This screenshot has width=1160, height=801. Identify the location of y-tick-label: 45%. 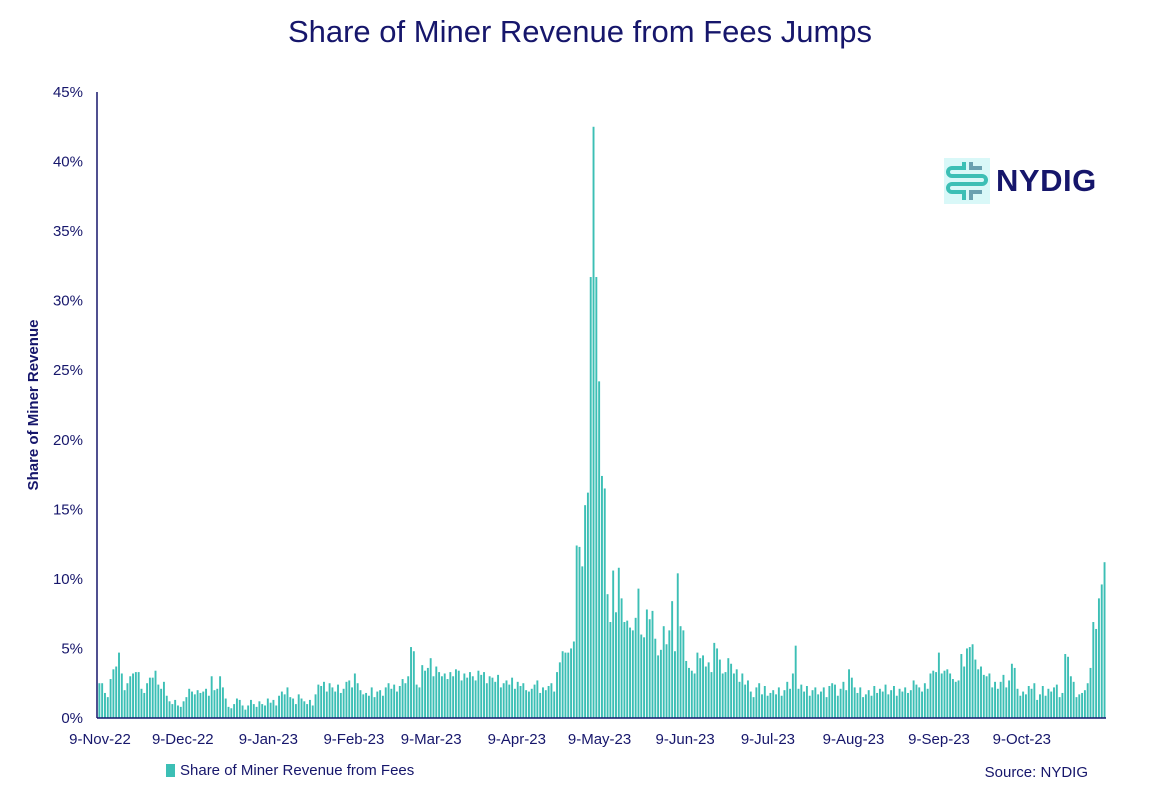
(68, 92).